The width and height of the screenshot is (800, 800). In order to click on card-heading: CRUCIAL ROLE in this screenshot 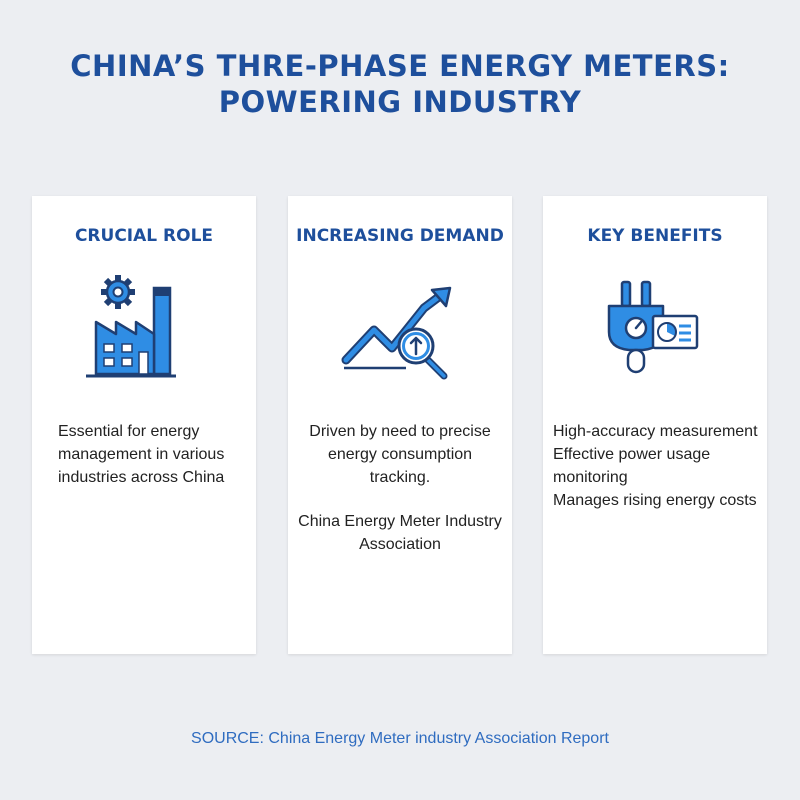, I will do `click(144, 236)`.